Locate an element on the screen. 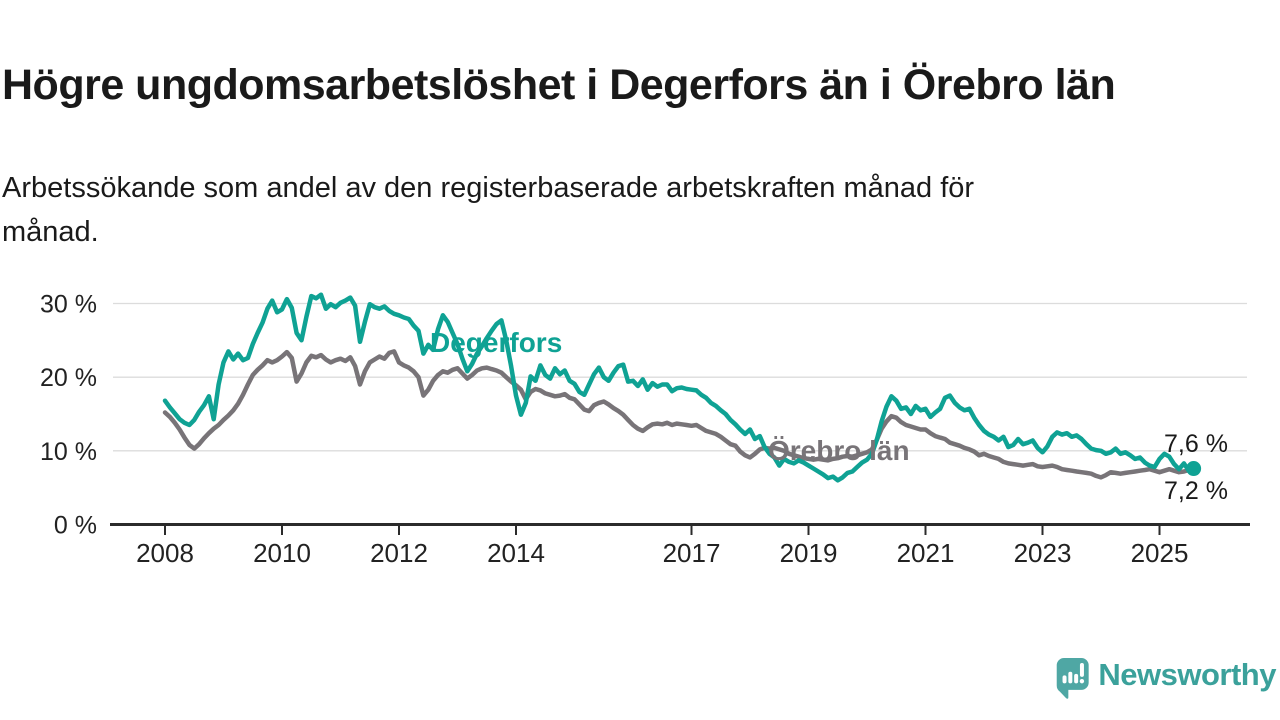 This screenshot has width=1280, height=720. degerfors-end-dot is located at coordinates (1194, 469).